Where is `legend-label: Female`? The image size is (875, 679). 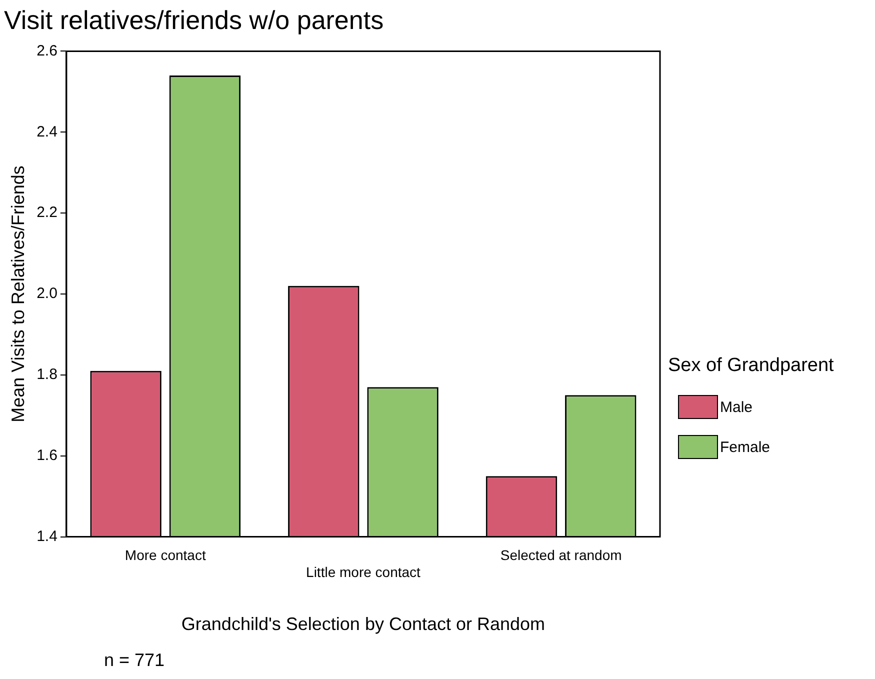 legend-label: Female is located at coordinates (745, 447).